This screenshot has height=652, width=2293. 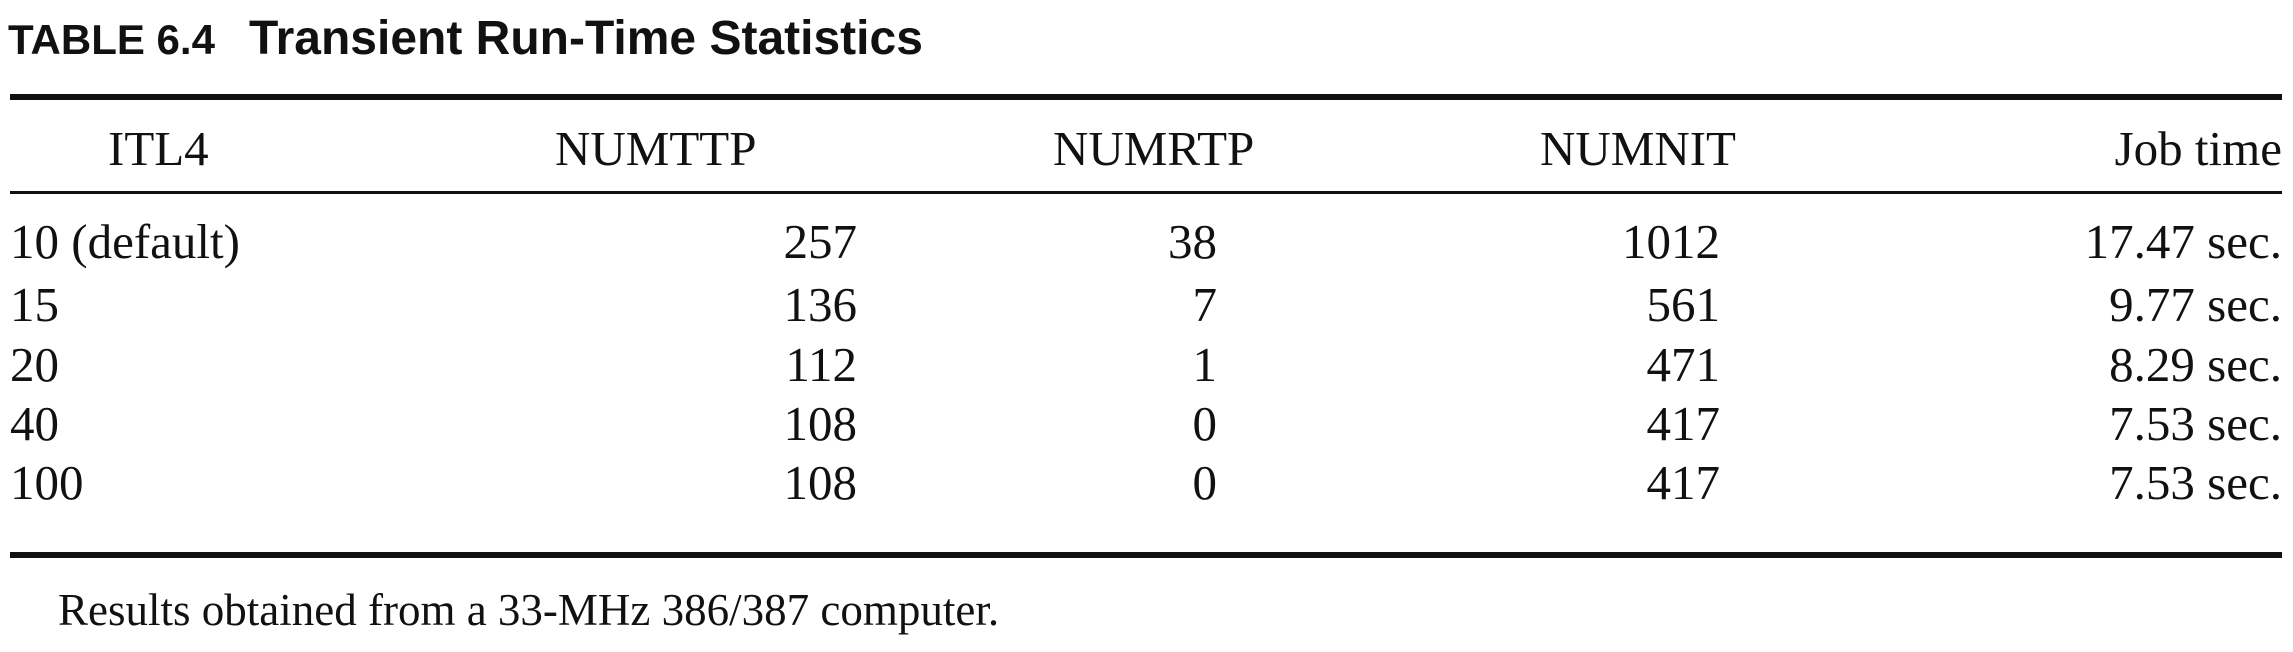 I want to click on column-header-numrtp: NUMRTP, so click(x=1154, y=148).